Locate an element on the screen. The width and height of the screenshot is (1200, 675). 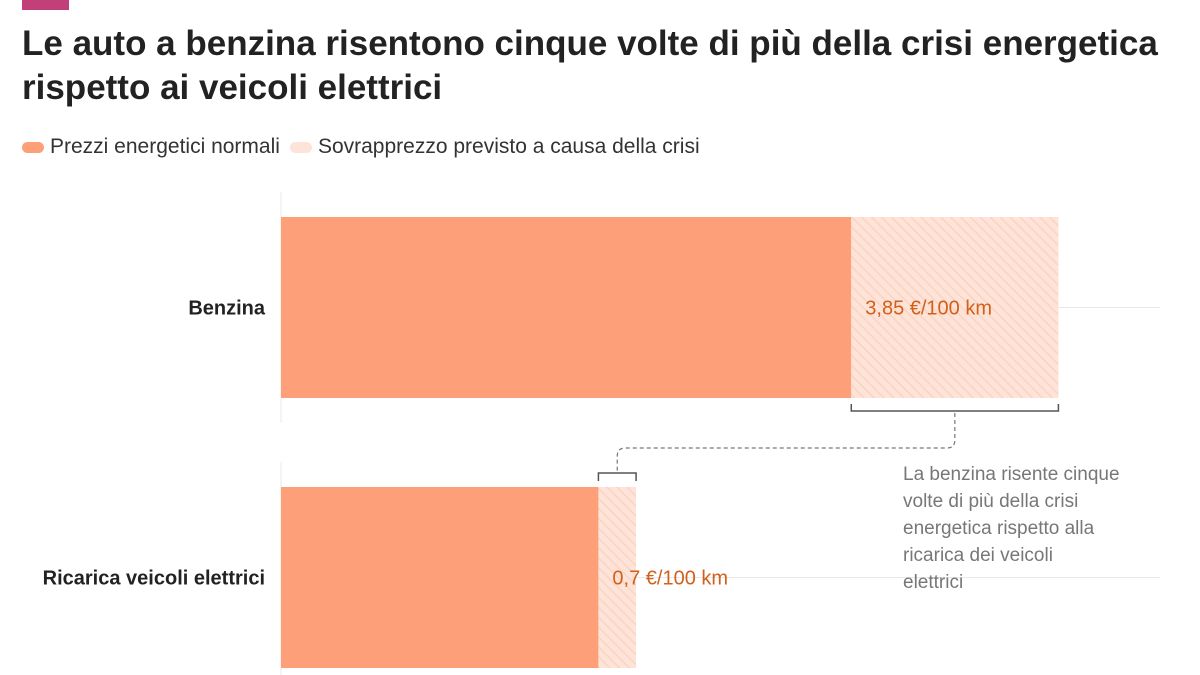
value-label-elettrici: 0,7 €/100 km is located at coordinates (670, 579).